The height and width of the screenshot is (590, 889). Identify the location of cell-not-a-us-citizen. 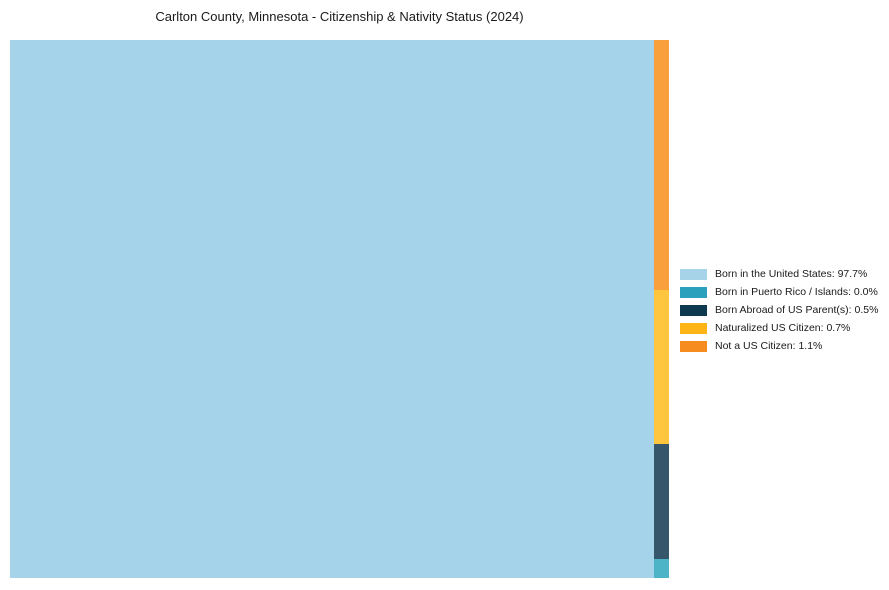
(661, 165).